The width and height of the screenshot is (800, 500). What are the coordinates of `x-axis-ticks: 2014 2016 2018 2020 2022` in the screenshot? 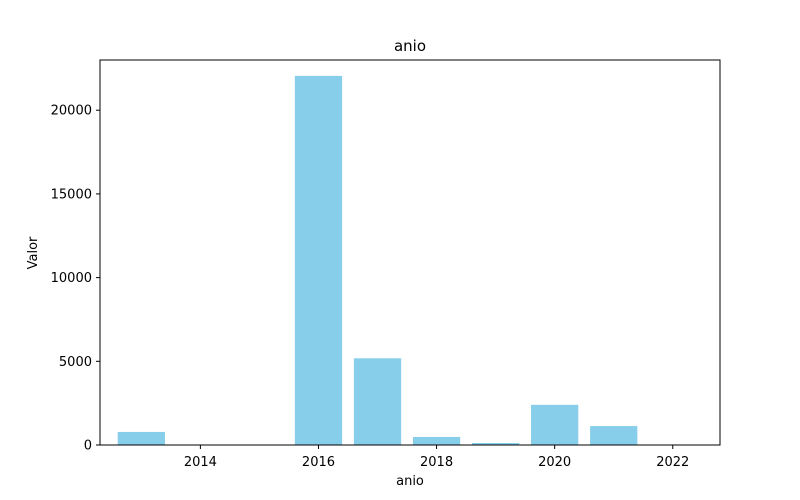 It's located at (436, 457).